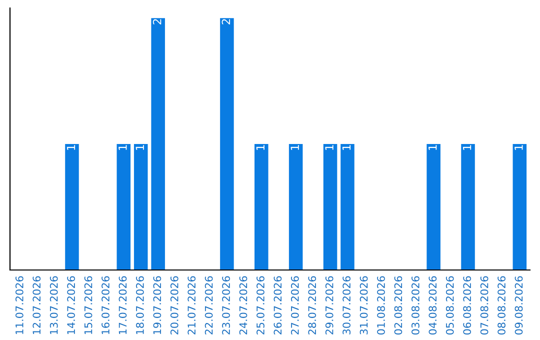 This screenshot has width=540, height=340. I want to click on x-tick-label: 23.07.2026, so click(226, 305).